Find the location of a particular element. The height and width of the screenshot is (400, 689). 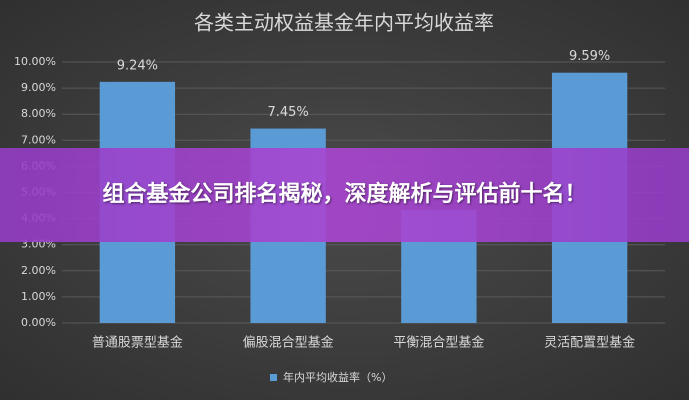

legend-swatch is located at coordinates (273, 377).